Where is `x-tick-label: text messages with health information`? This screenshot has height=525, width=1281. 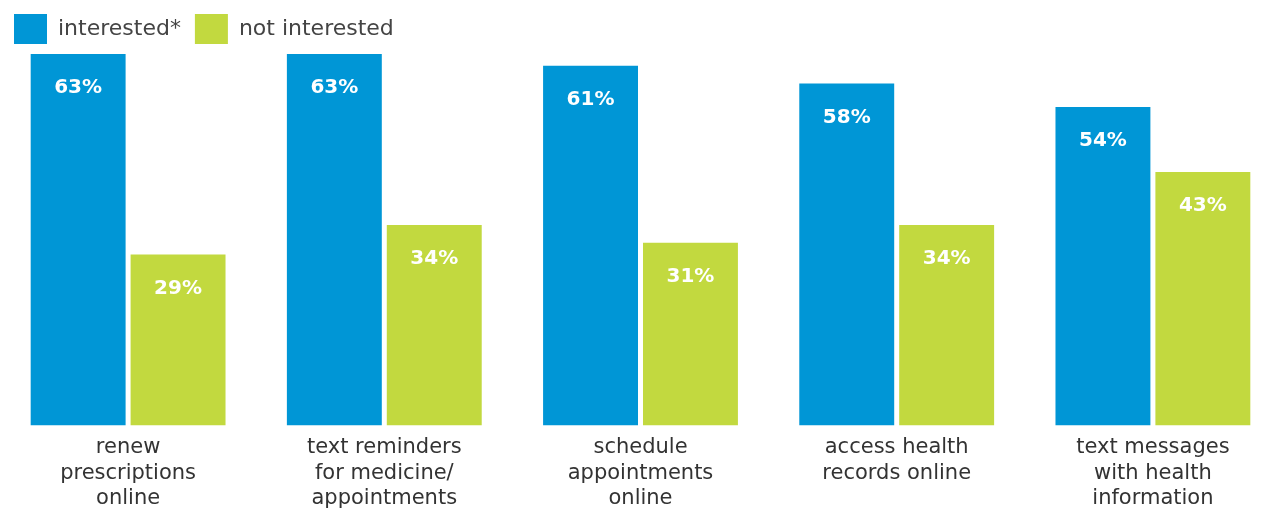
x-tick-label: text messages with health information is located at coordinates (1153, 471).